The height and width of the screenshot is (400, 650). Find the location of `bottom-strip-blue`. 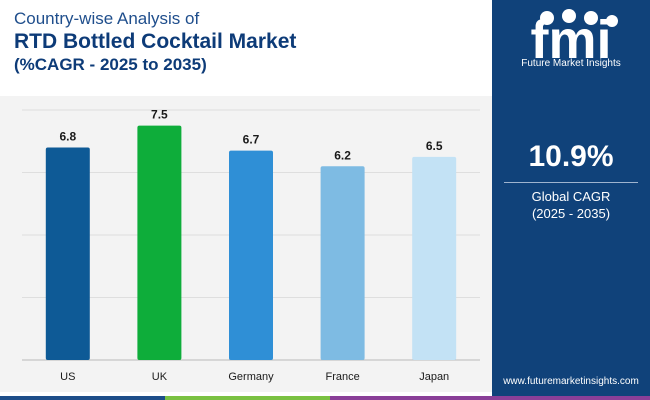

bottom-strip-blue is located at coordinates (82, 398).